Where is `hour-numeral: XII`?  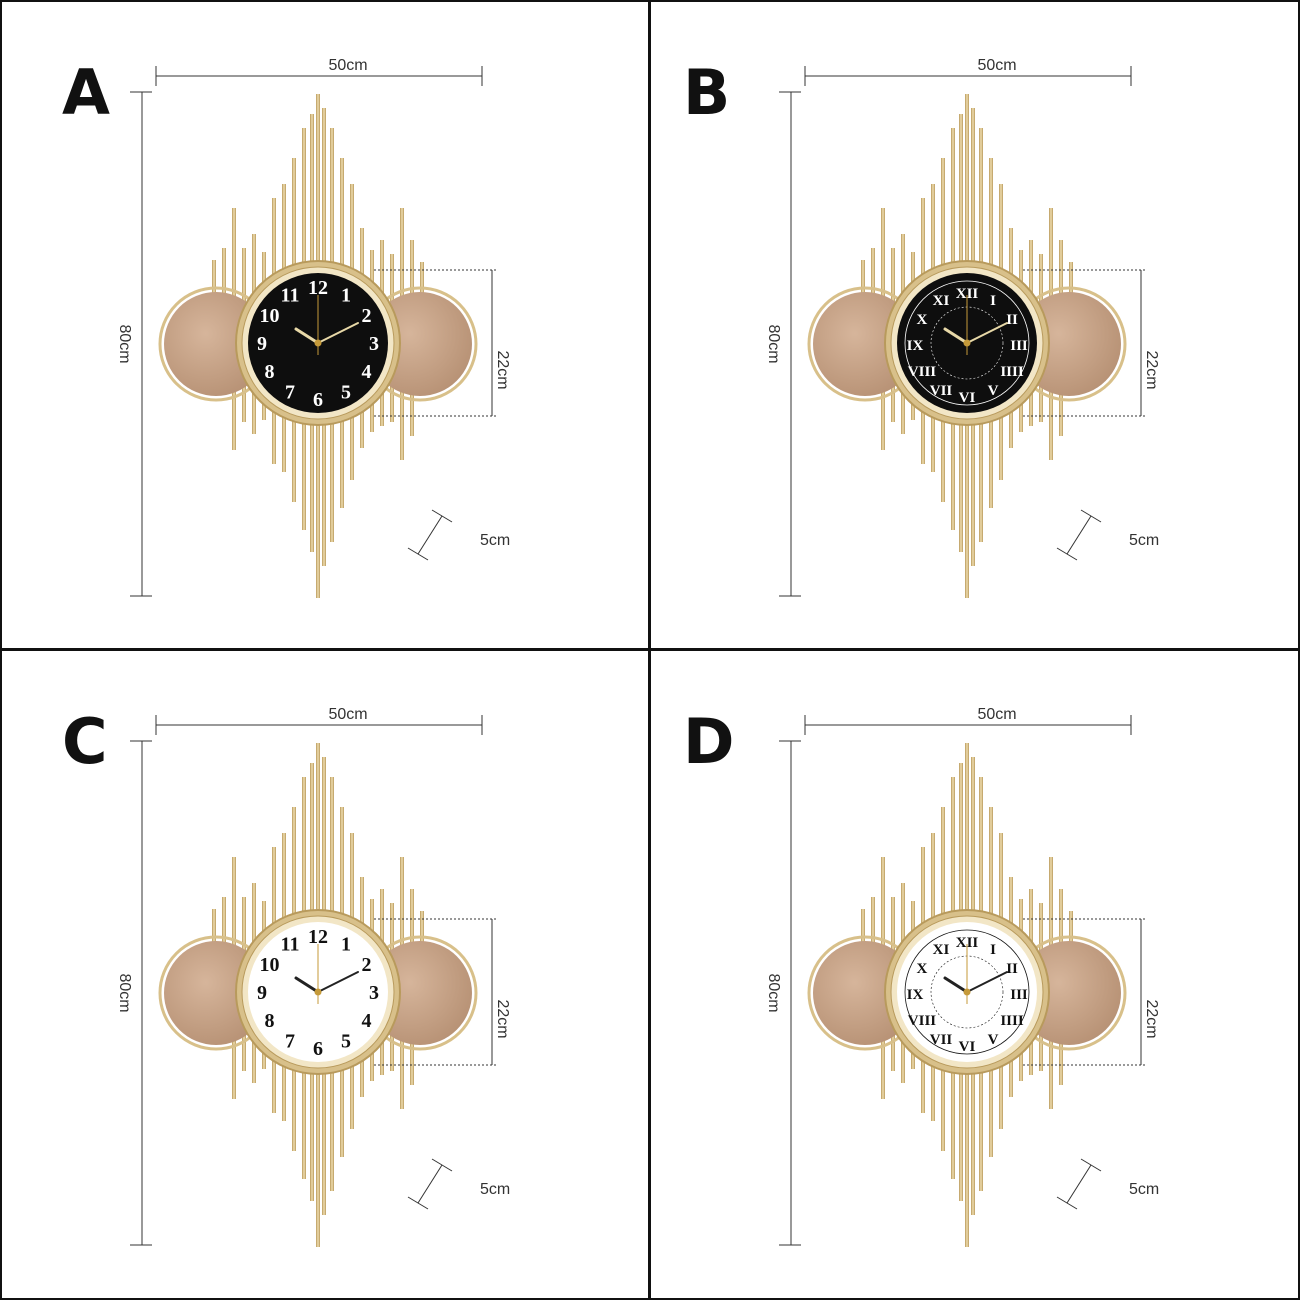
hour-numeral: XII is located at coordinates (967, 294).